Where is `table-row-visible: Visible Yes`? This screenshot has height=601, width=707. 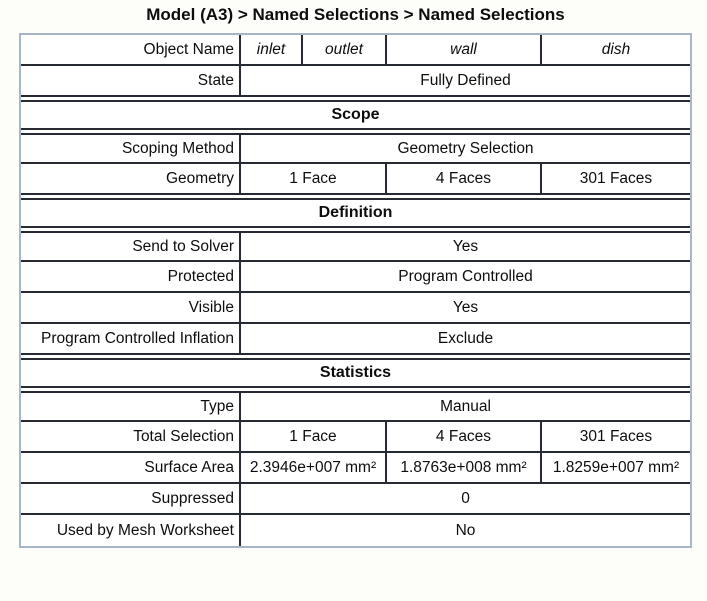 table-row-visible: Visible Yes is located at coordinates (355, 308).